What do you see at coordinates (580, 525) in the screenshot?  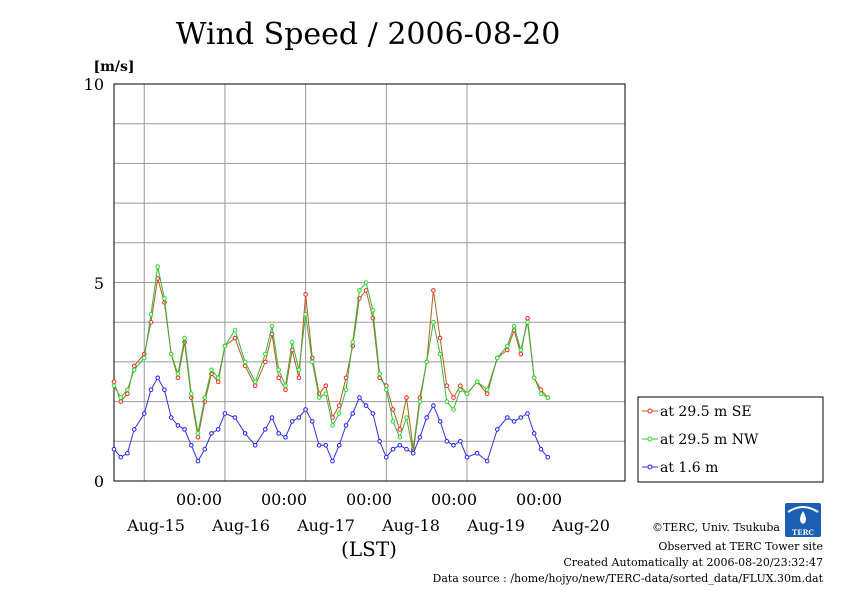 I see `x-date-label-aug-20: Aug-20` at bounding box center [580, 525].